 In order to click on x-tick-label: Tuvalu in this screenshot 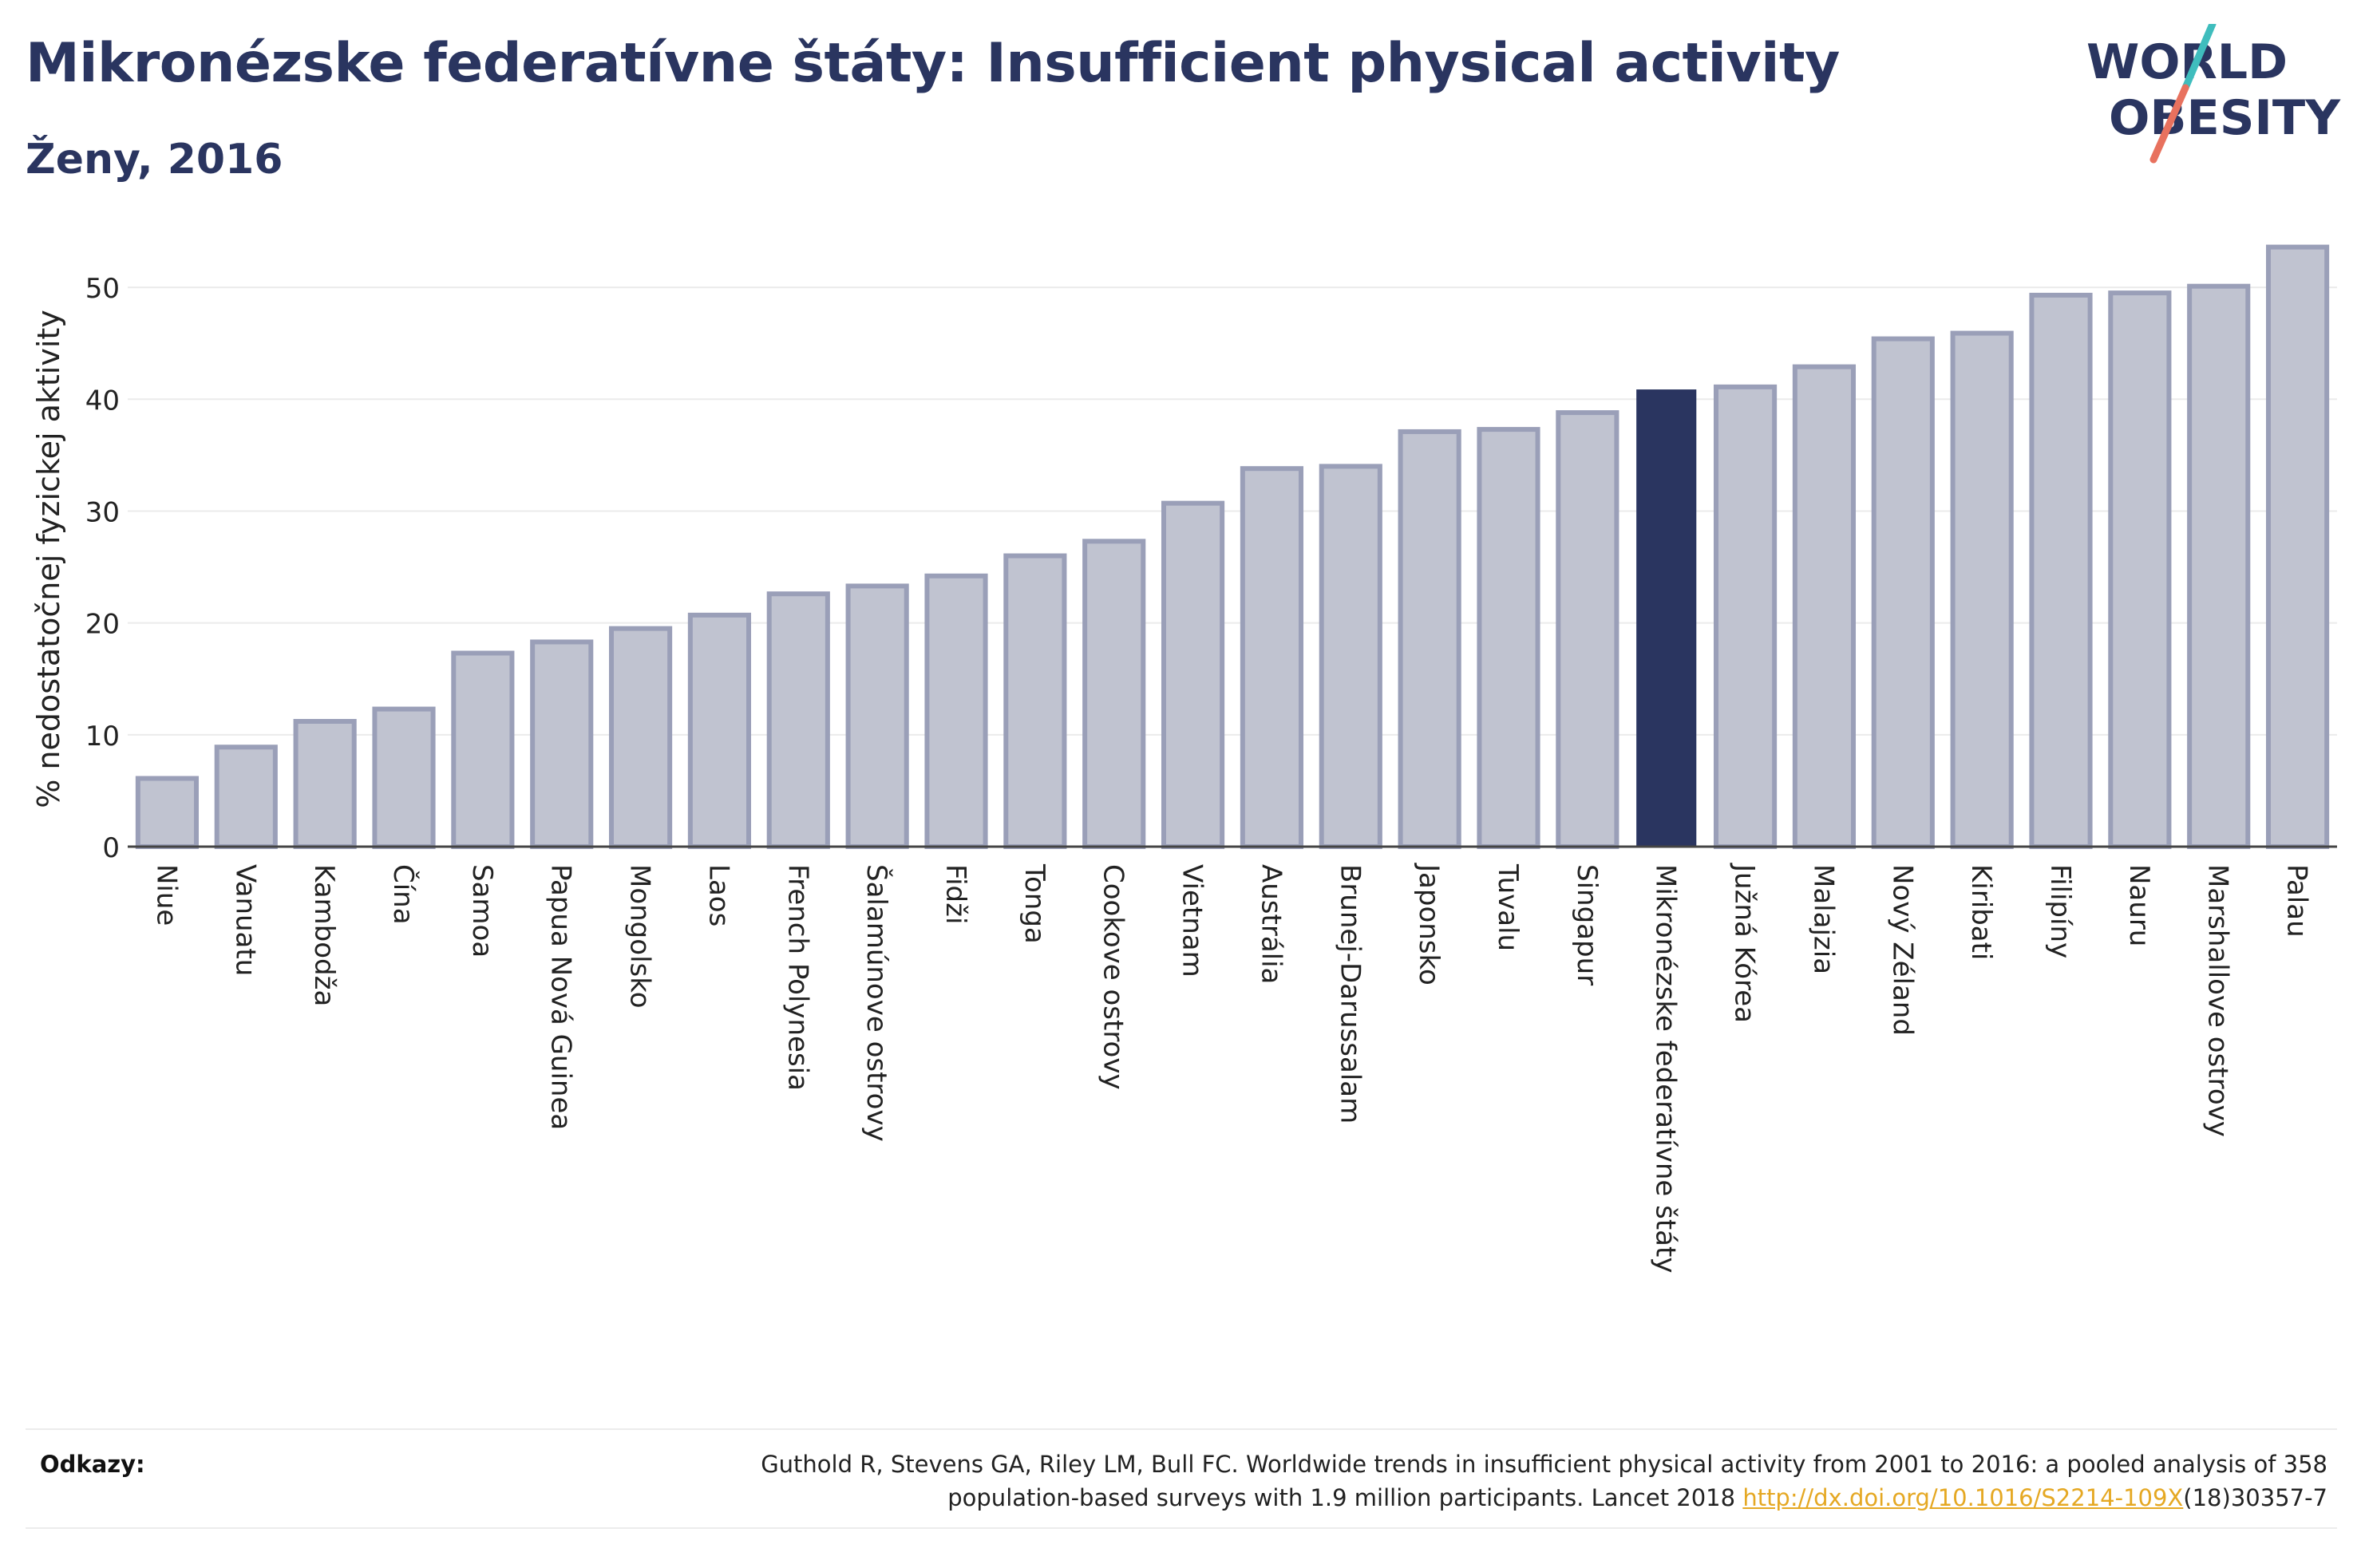, I will do `click(1508, 907)`.